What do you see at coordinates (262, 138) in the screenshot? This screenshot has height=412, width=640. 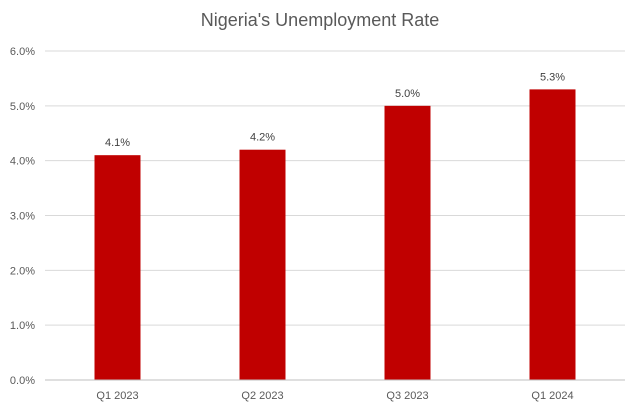 I see `data-label: 4.2%` at bounding box center [262, 138].